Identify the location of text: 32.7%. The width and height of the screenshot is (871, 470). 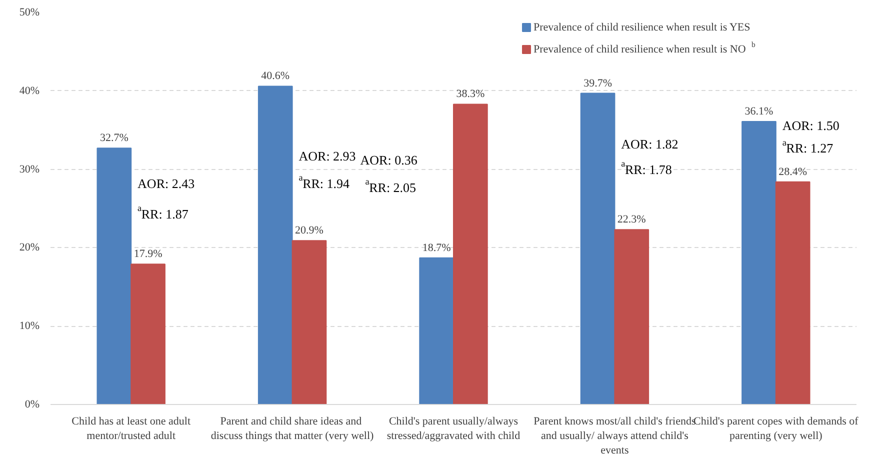
(114, 138).